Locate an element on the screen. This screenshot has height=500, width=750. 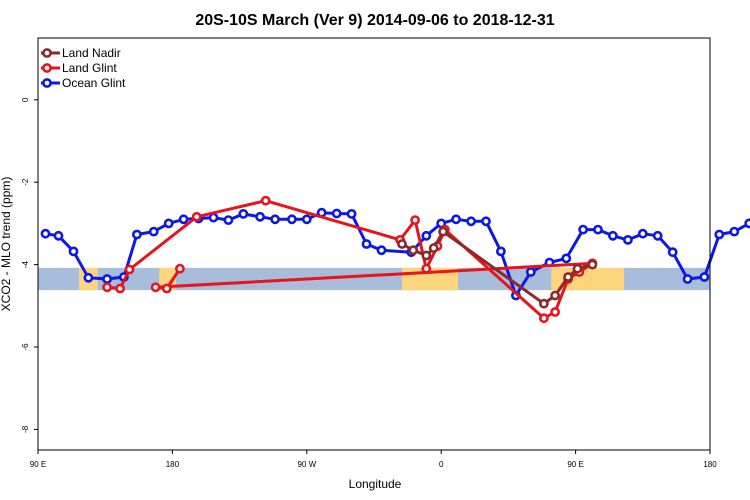
y-axis-label: XCO2 - MLO trend (ppm) is located at coordinates (6, 244).